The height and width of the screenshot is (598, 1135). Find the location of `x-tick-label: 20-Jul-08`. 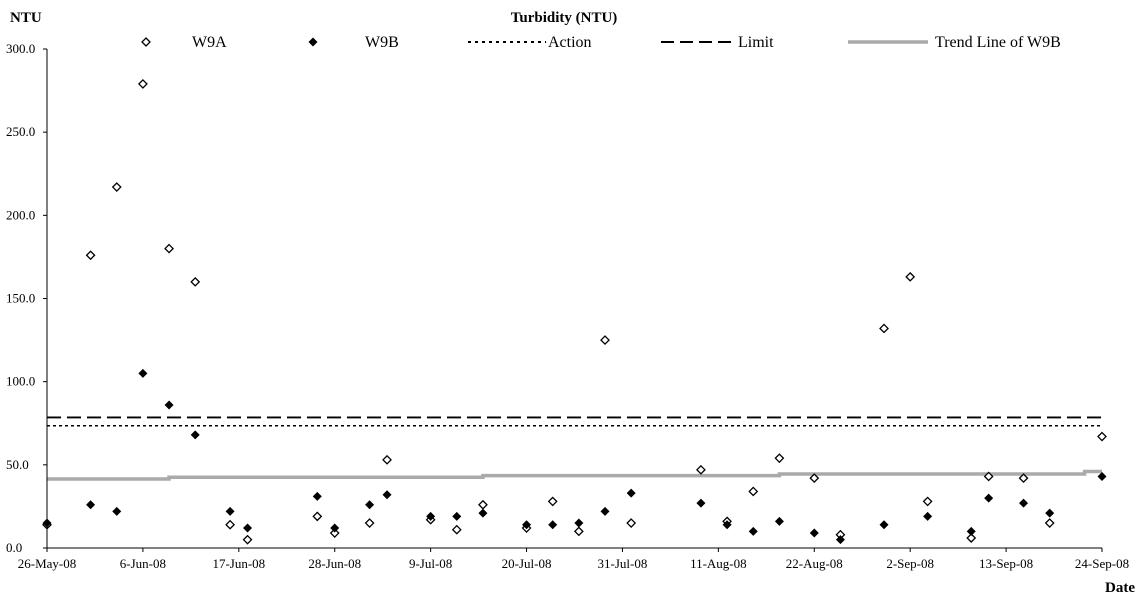

x-tick-label: 20-Jul-08 is located at coordinates (527, 563).